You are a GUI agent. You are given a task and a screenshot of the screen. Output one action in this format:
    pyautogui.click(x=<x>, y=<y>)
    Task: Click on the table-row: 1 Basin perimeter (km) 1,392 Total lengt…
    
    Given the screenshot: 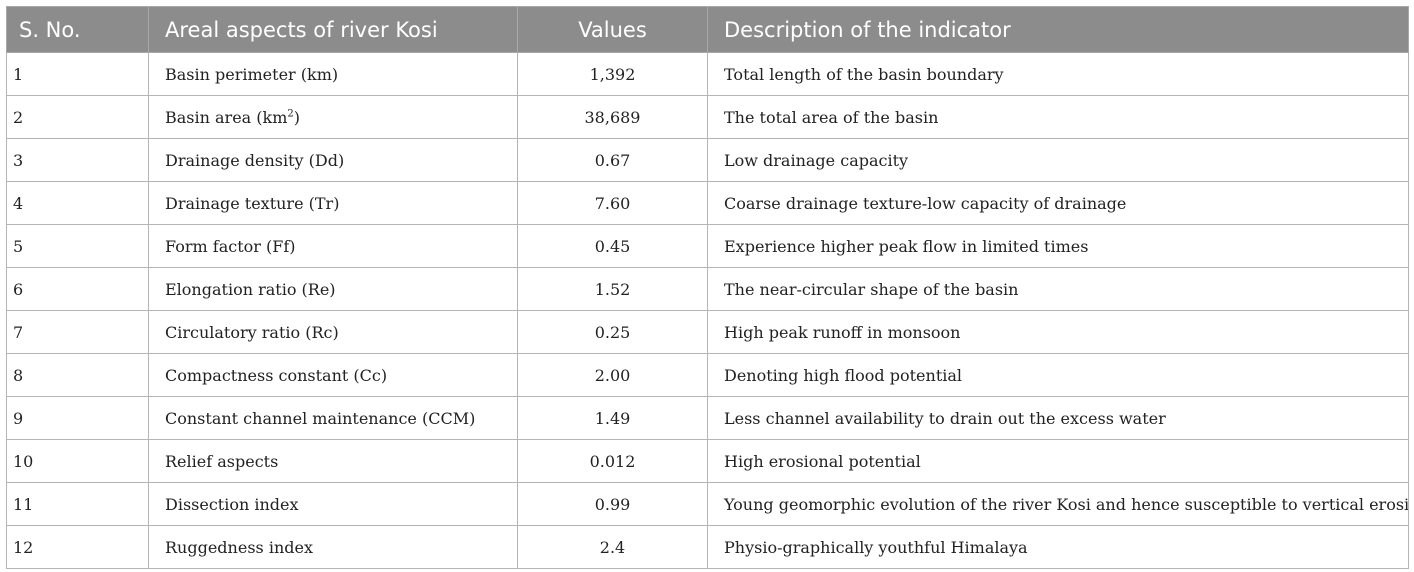 What is the action you would take?
    pyautogui.click(x=707, y=74)
    